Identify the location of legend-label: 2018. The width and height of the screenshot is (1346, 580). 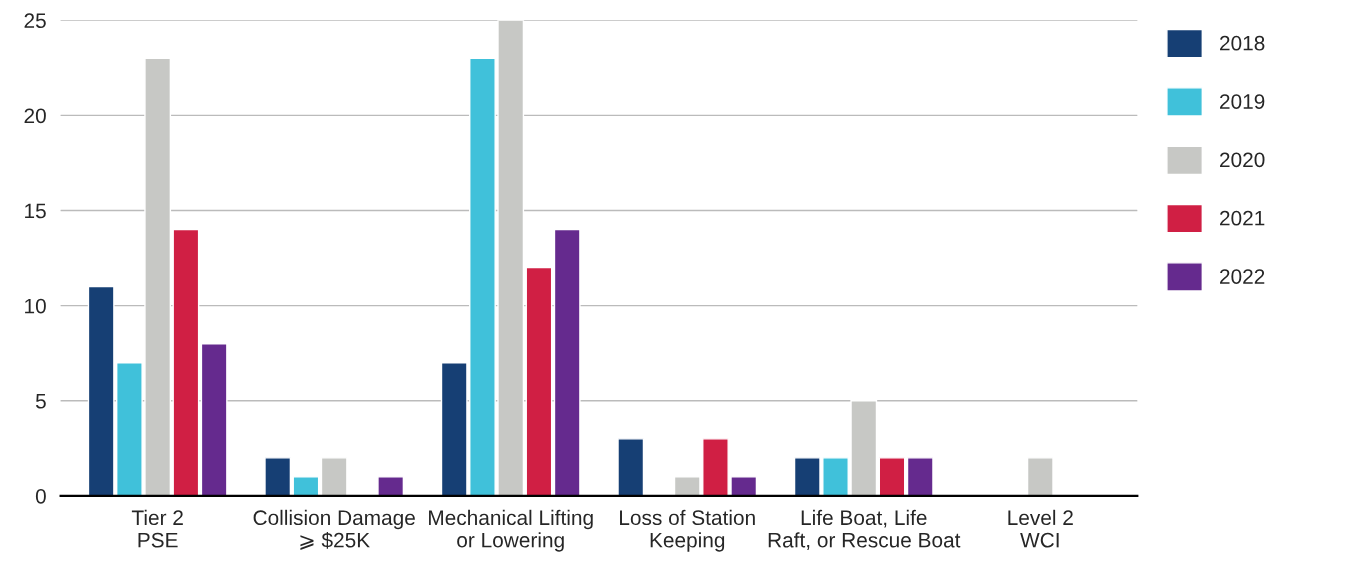
(1242, 43).